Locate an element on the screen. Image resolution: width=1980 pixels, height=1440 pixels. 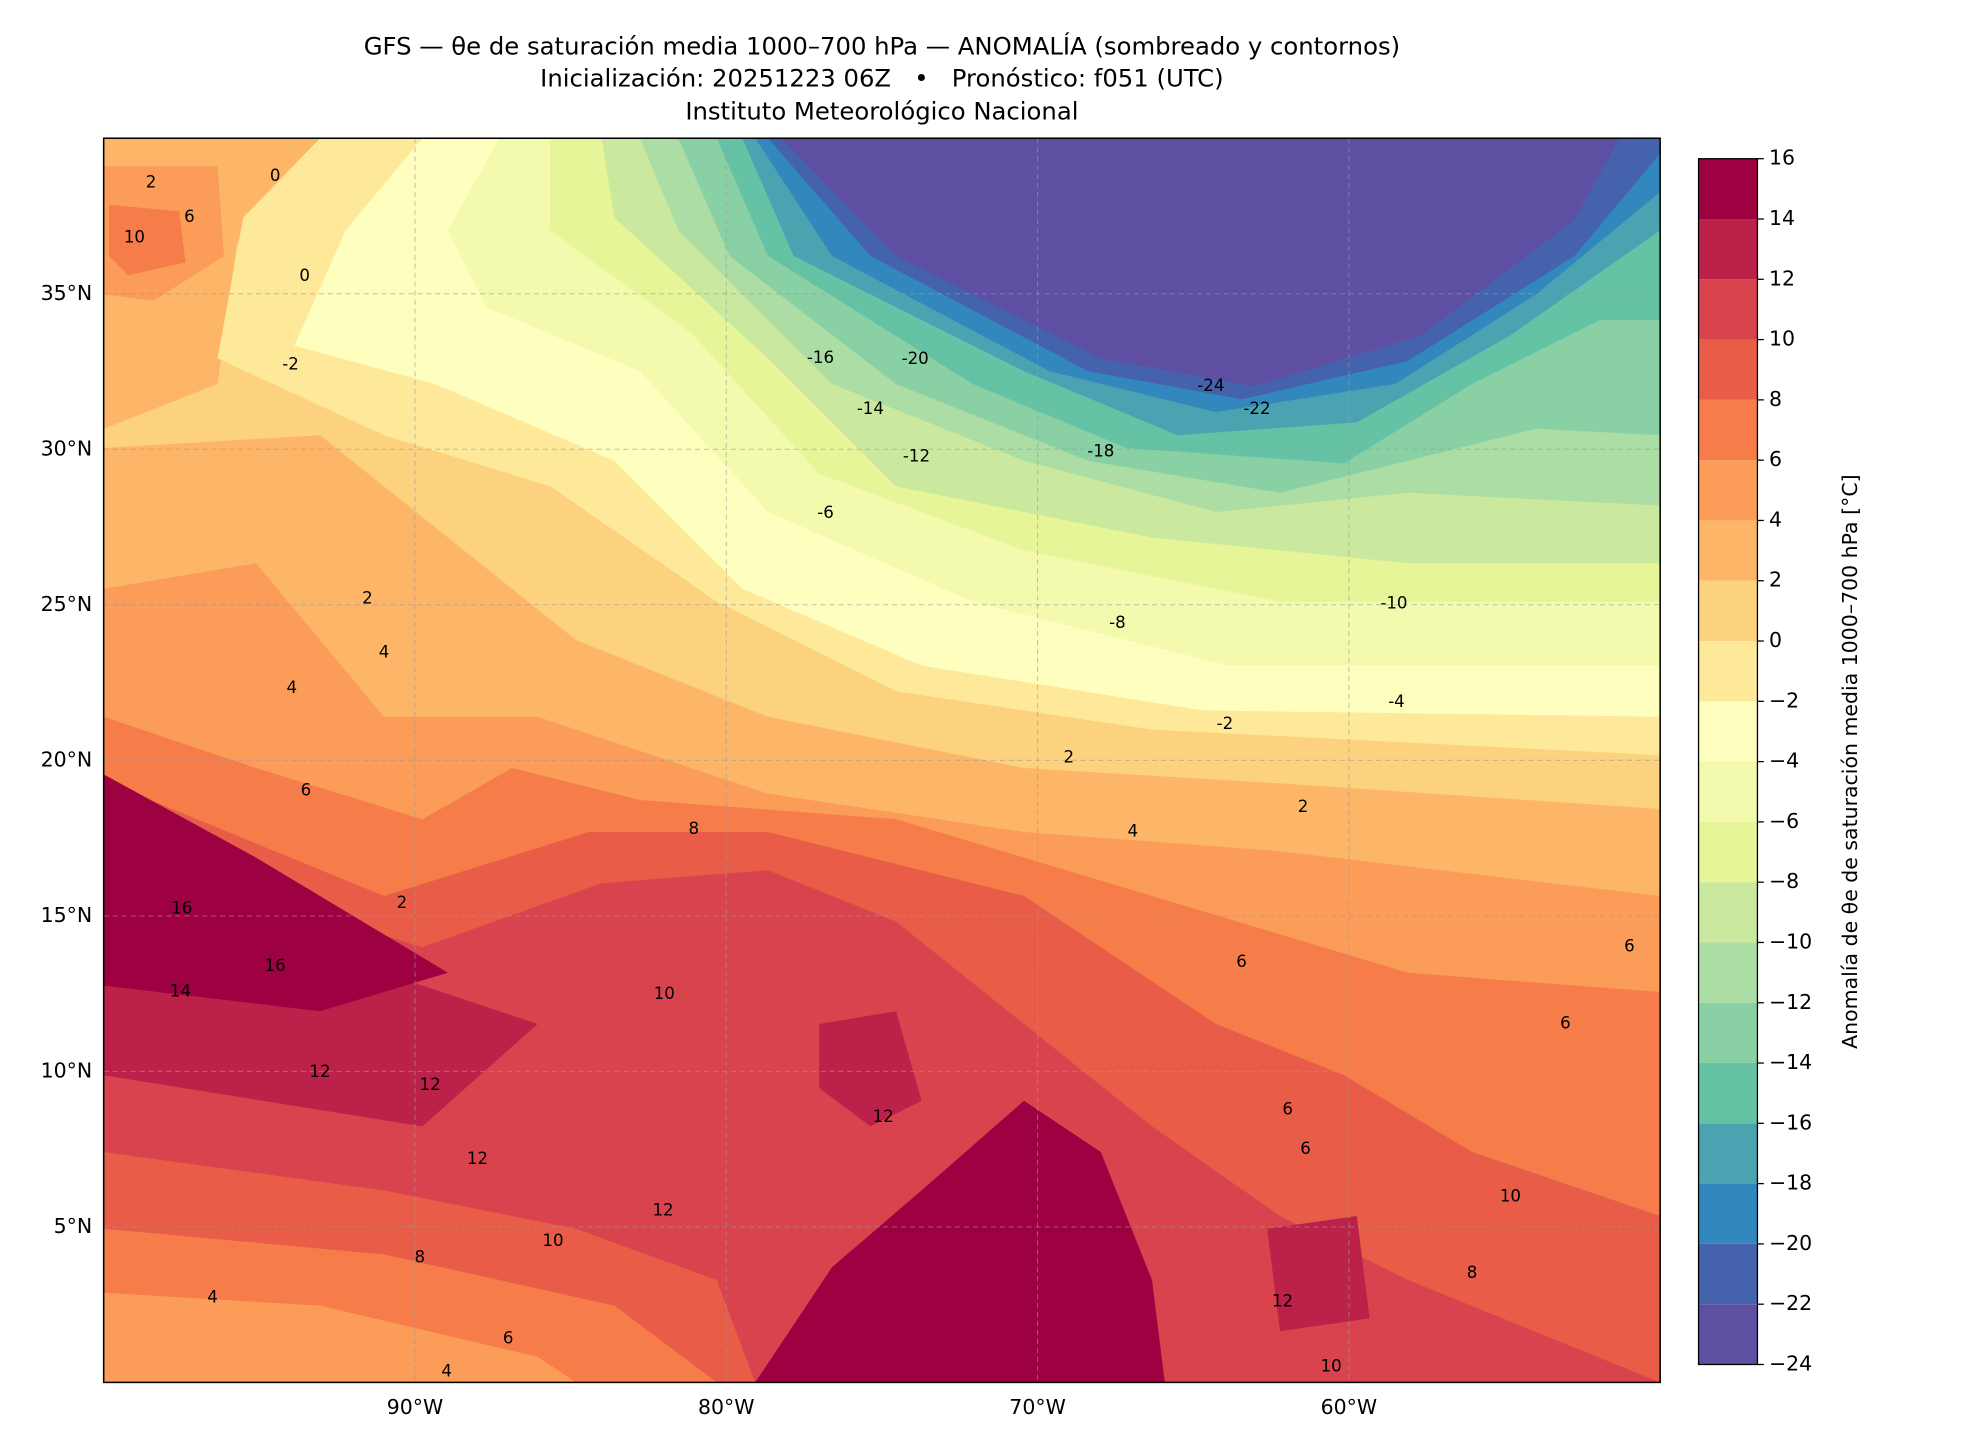
y-tick-label: 35°N is located at coordinates (67, 293).